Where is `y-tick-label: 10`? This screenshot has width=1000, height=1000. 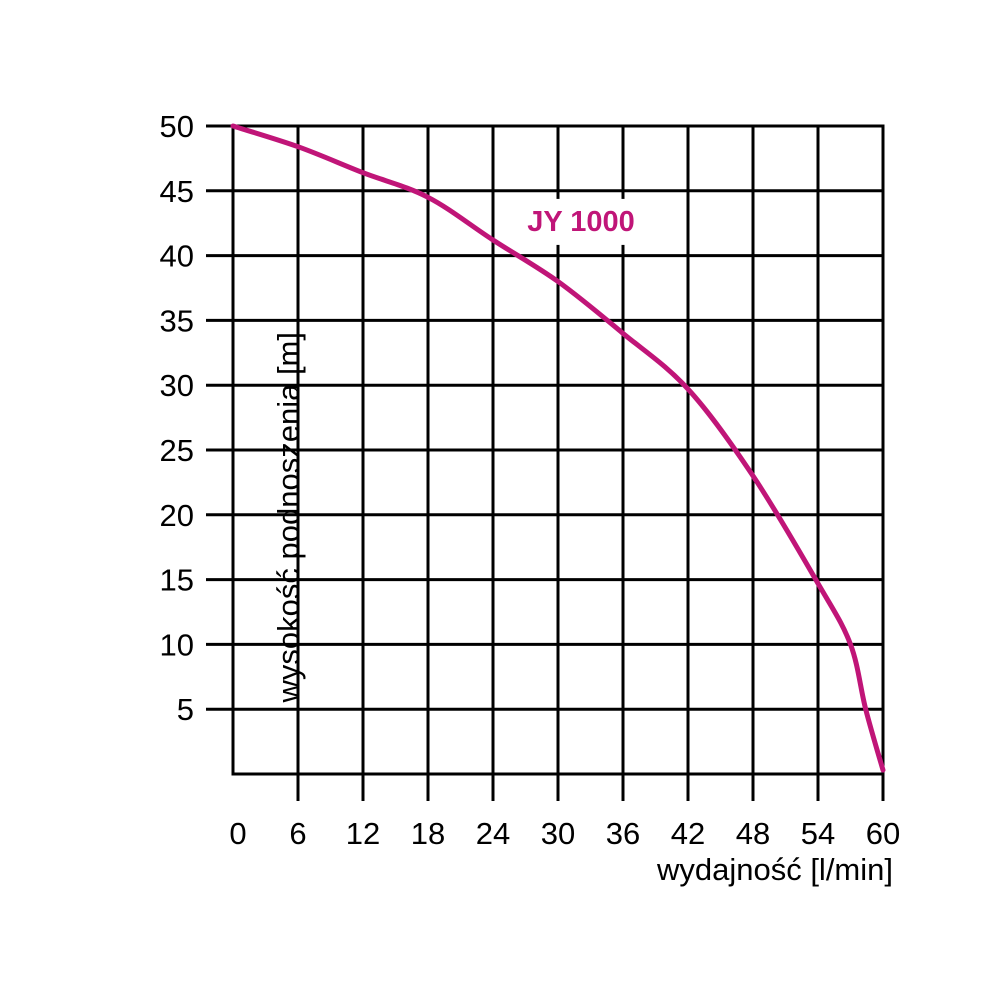
y-tick-label: 10 is located at coordinates (177, 644).